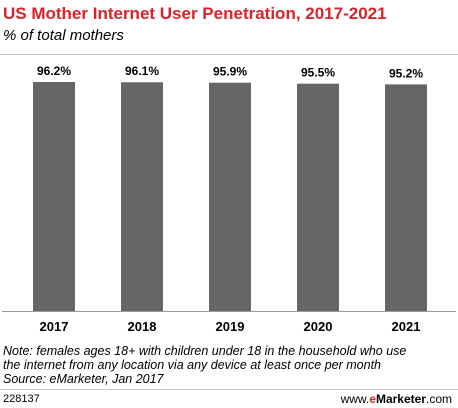  I want to click on brand-suffix: .com, so click(438, 399).